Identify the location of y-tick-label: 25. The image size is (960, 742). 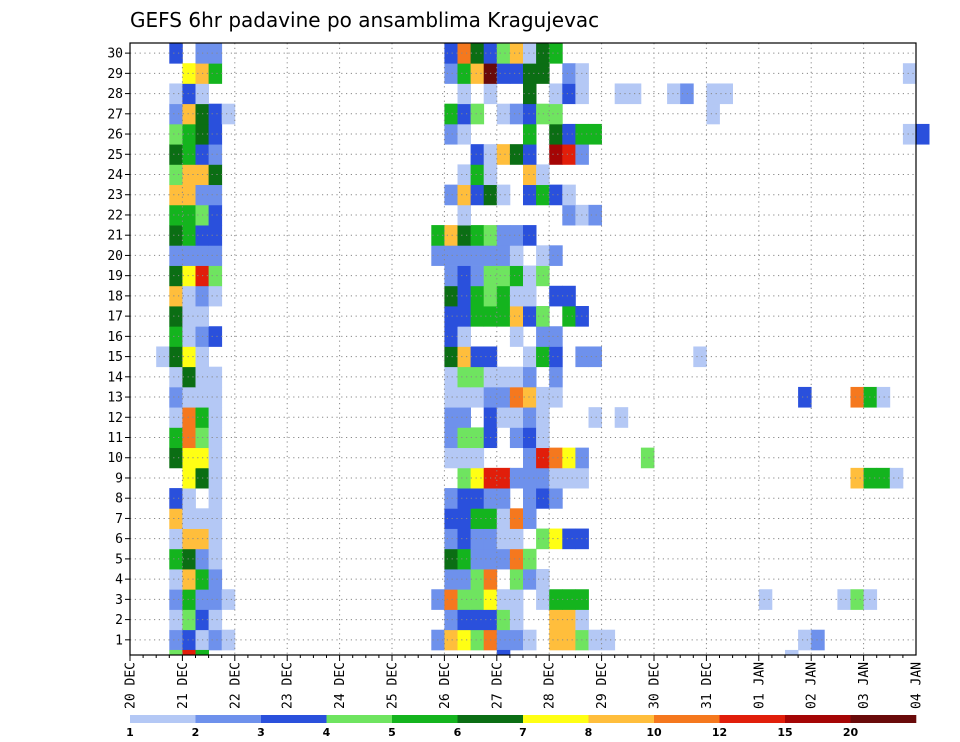
(115, 155).